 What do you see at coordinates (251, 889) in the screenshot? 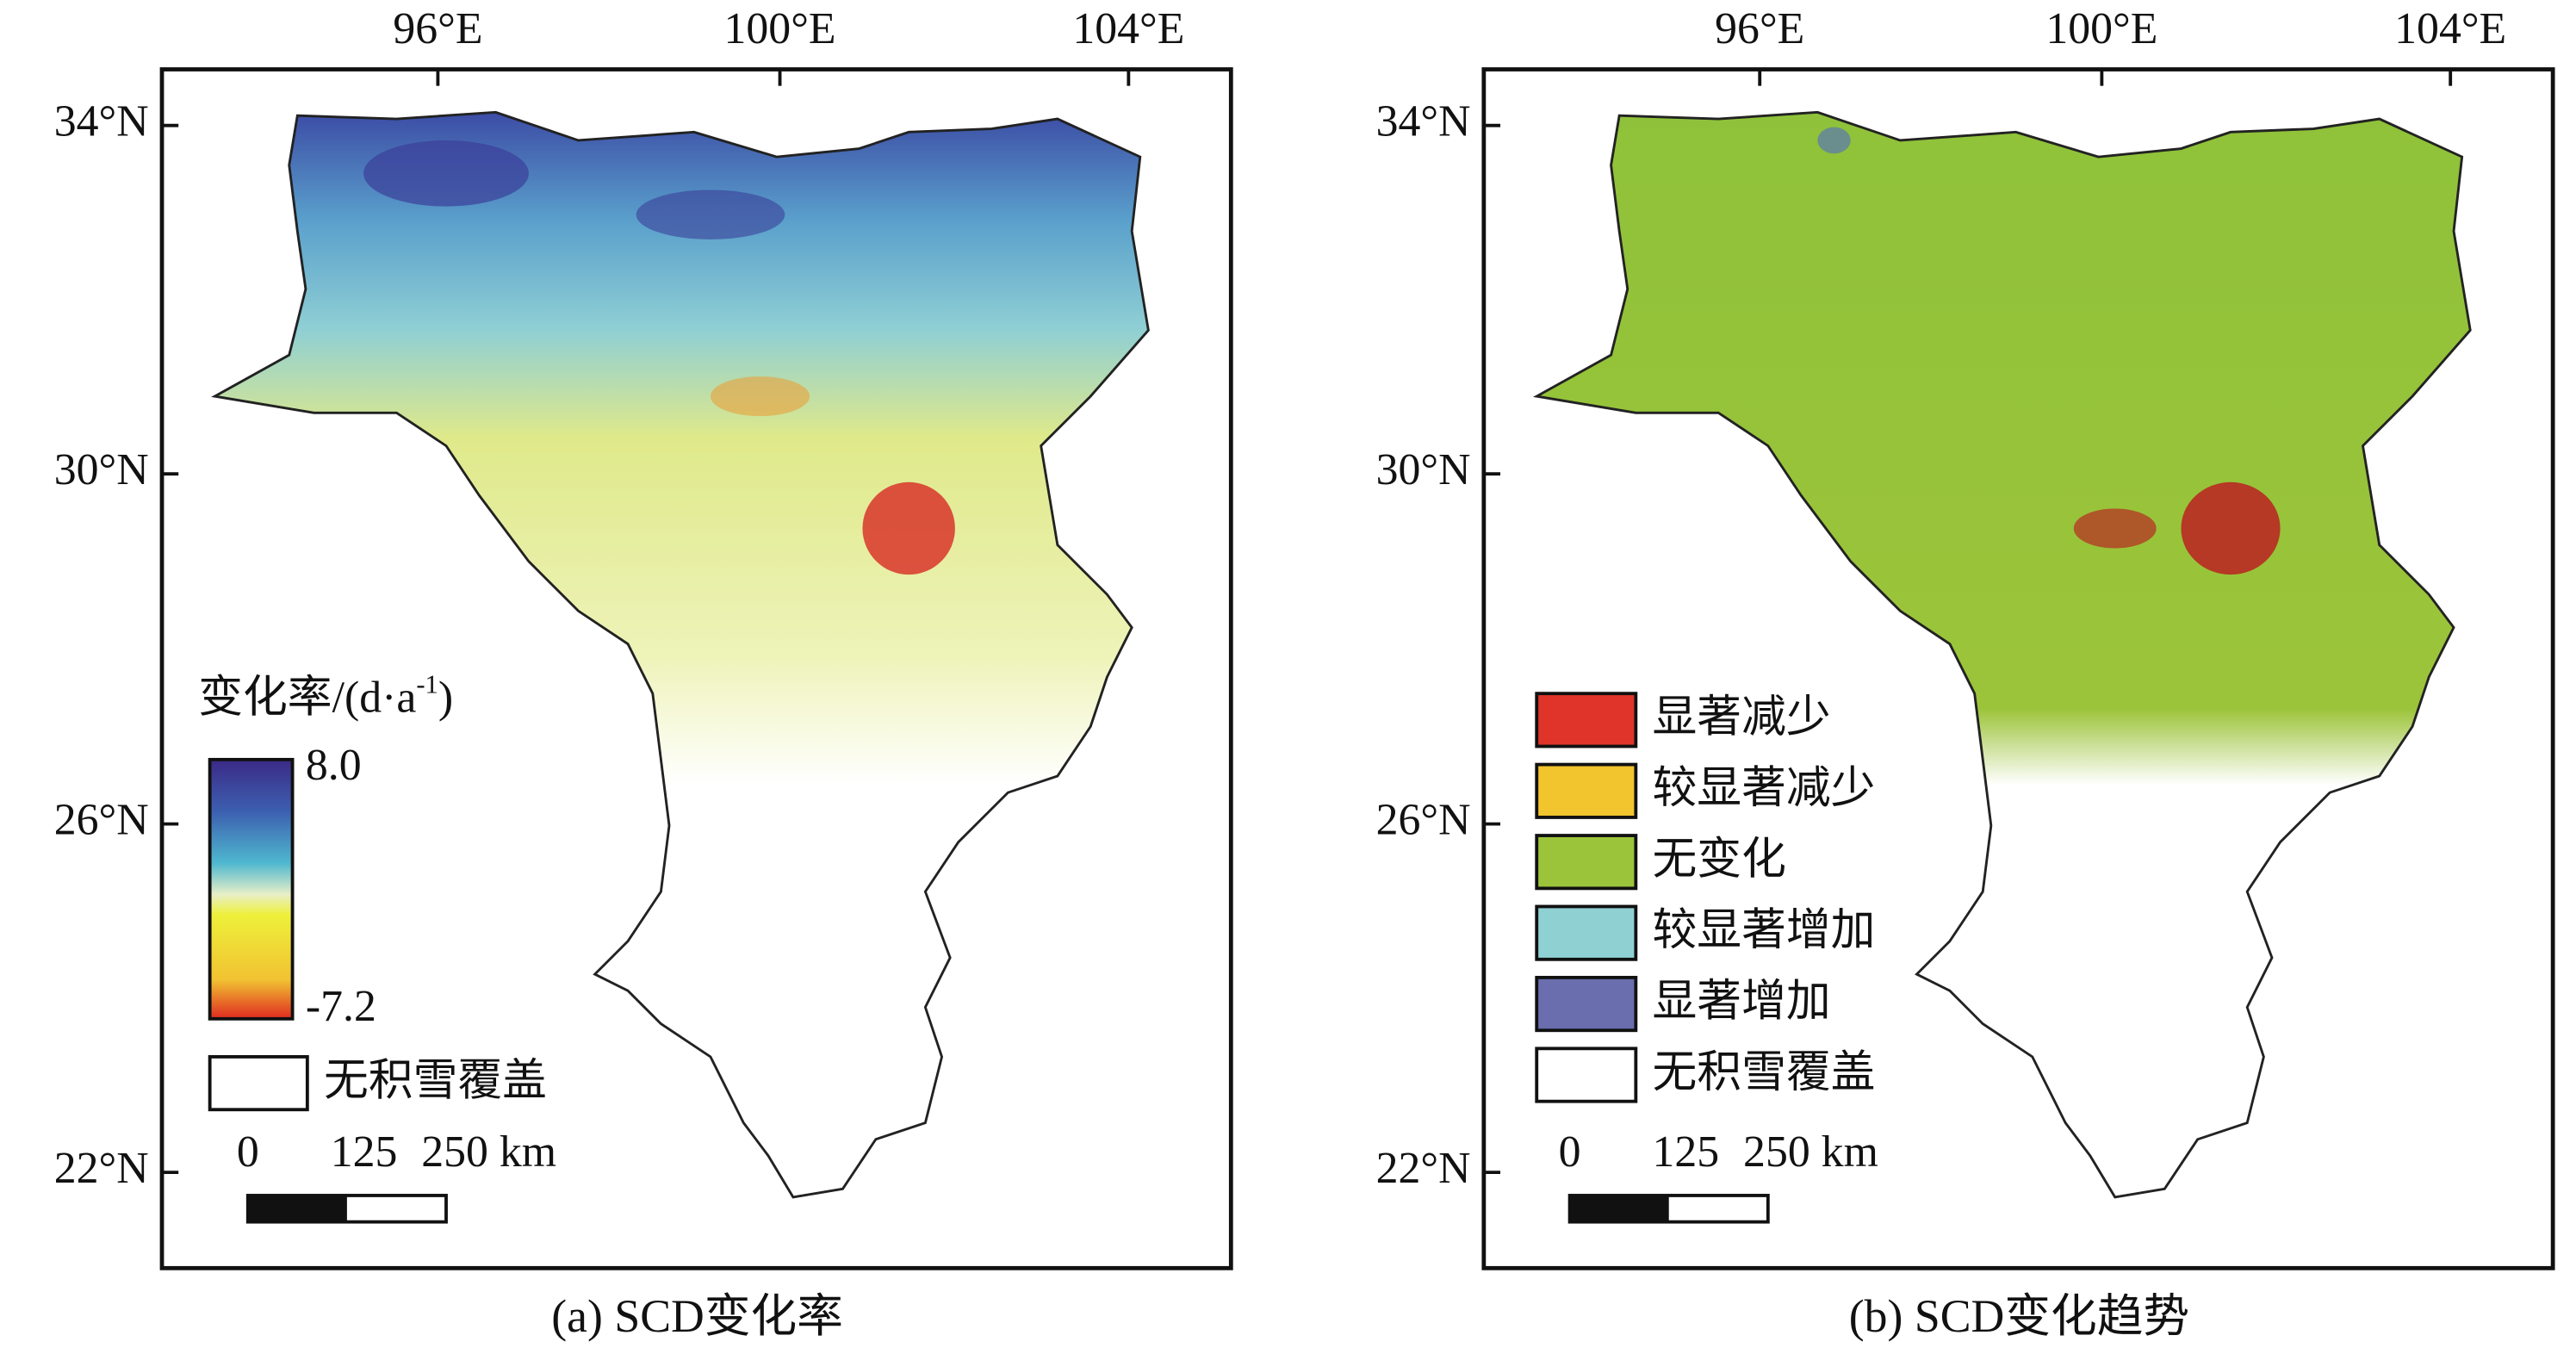
I see `colorbar` at bounding box center [251, 889].